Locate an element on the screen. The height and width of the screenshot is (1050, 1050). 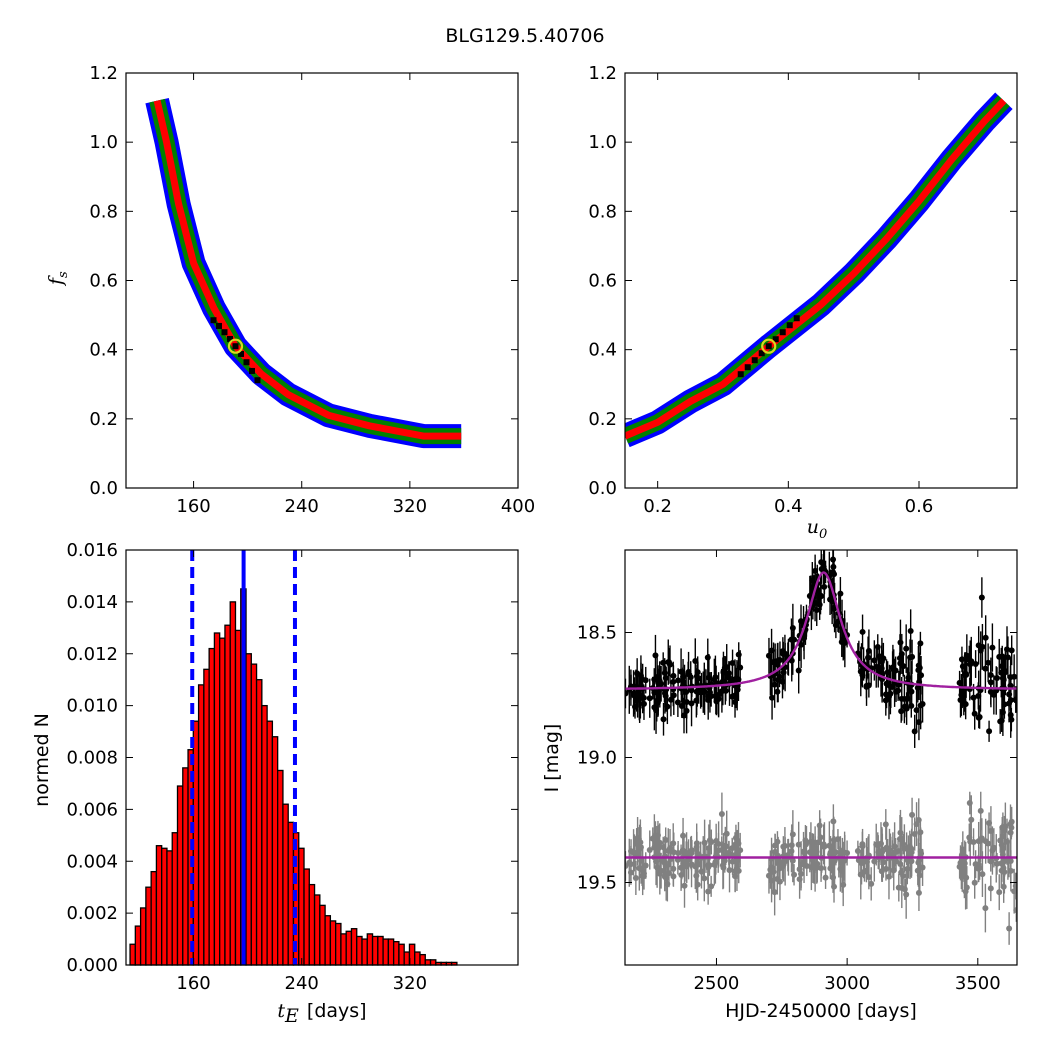
y-tick-label: 0.012 is located at coordinates (92, 654).